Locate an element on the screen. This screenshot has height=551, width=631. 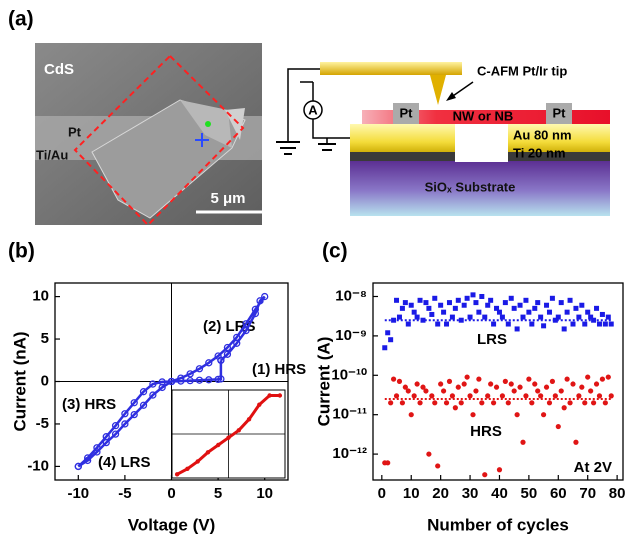
sem-image is located at coordinates (148, 135).